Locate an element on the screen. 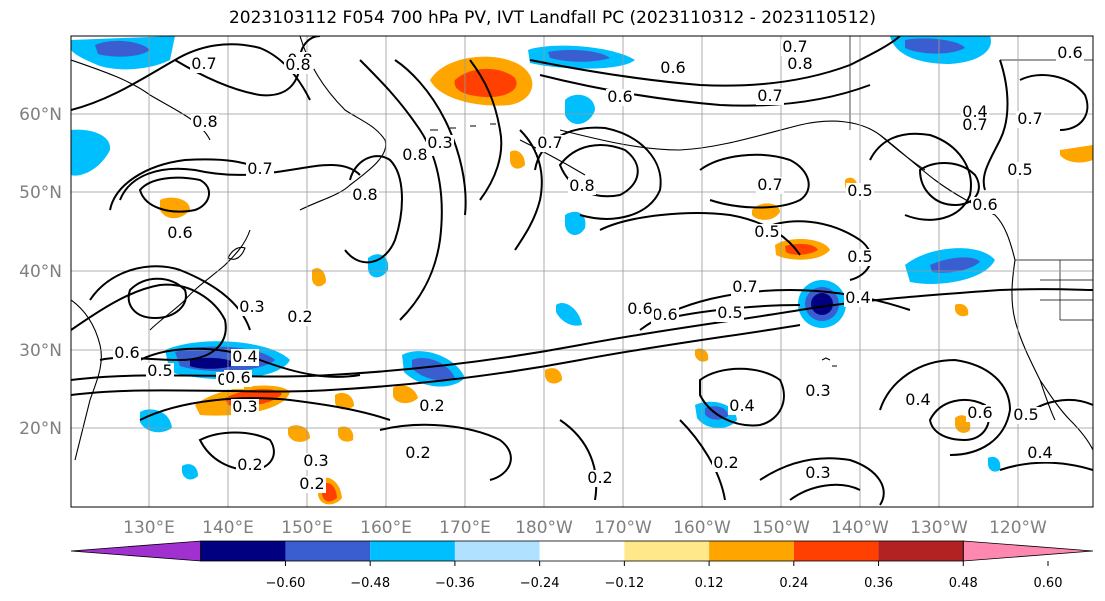 This screenshot has width=1105, height=601. longitude-label: 150°W is located at coordinates (781, 528).